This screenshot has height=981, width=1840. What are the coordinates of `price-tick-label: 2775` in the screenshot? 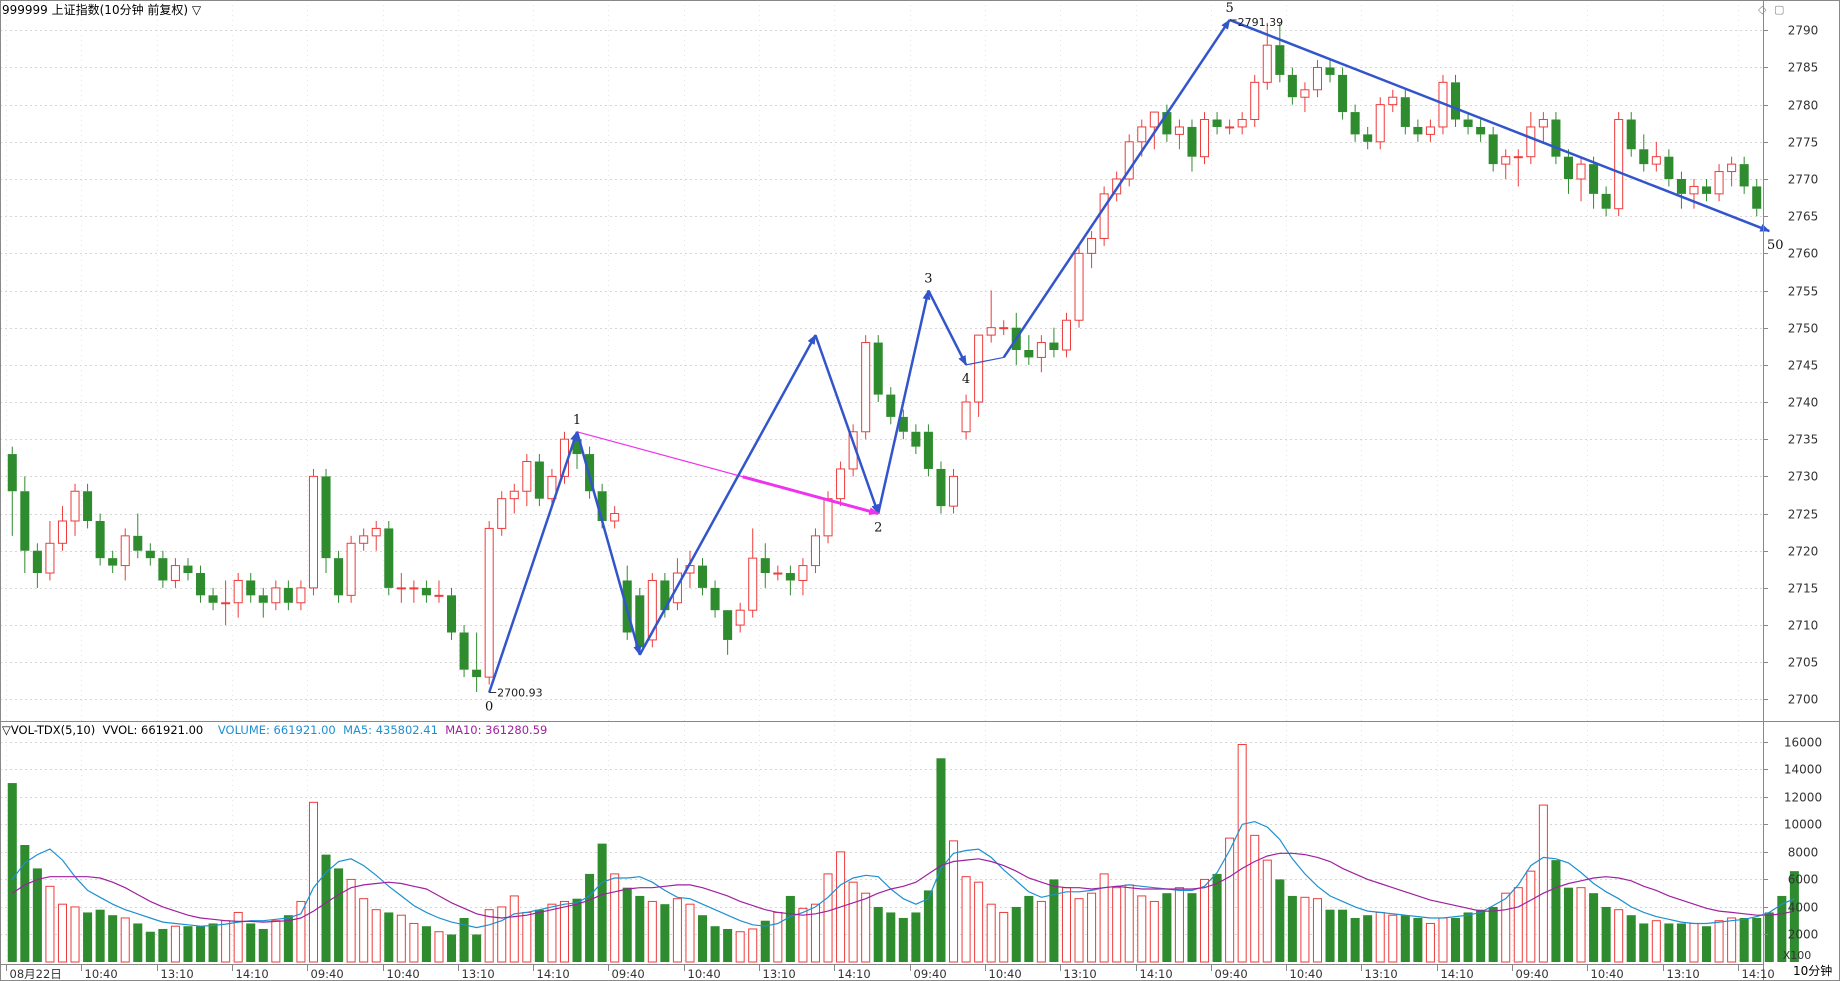 It's located at (1803, 143).